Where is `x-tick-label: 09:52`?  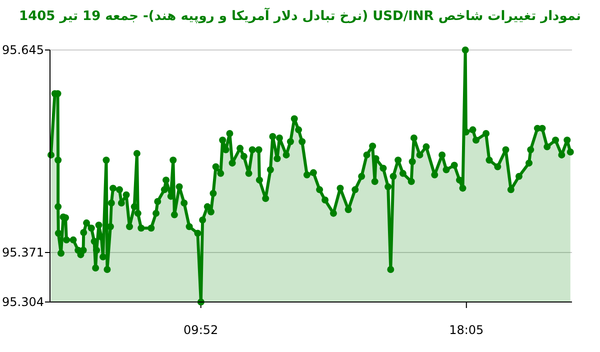 x-tick-label: 09:52 is located at coordinates (201, 330).